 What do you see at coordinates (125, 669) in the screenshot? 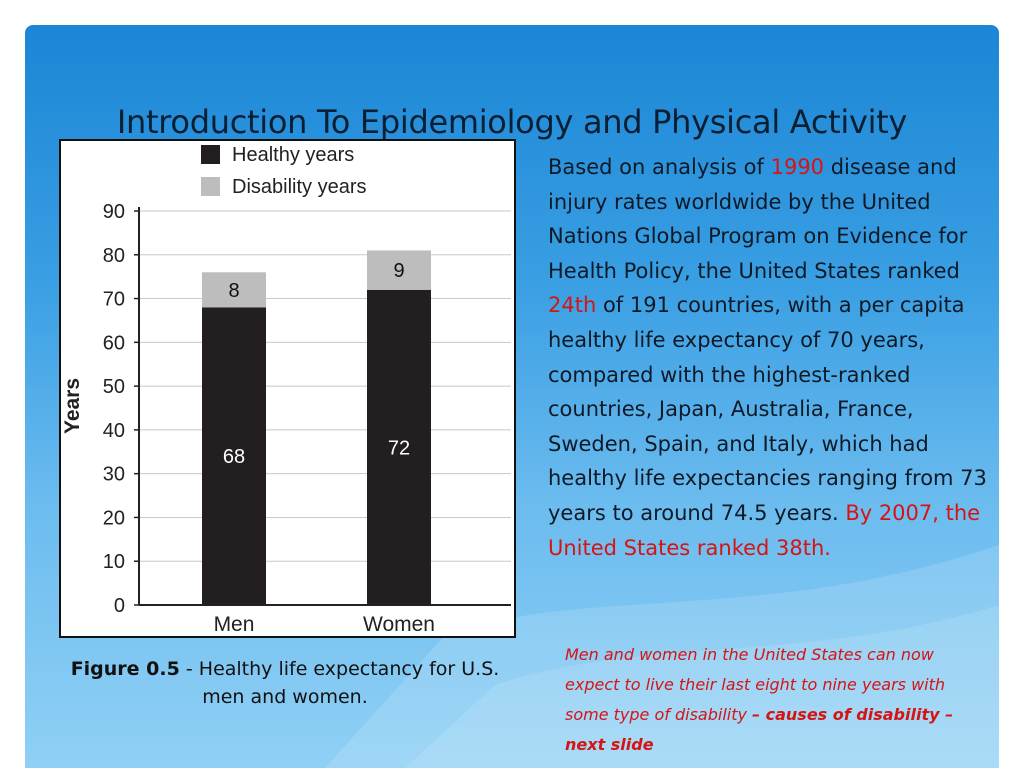
I see `caption-label: Figure 0.5` at bounding box center [125, 669].